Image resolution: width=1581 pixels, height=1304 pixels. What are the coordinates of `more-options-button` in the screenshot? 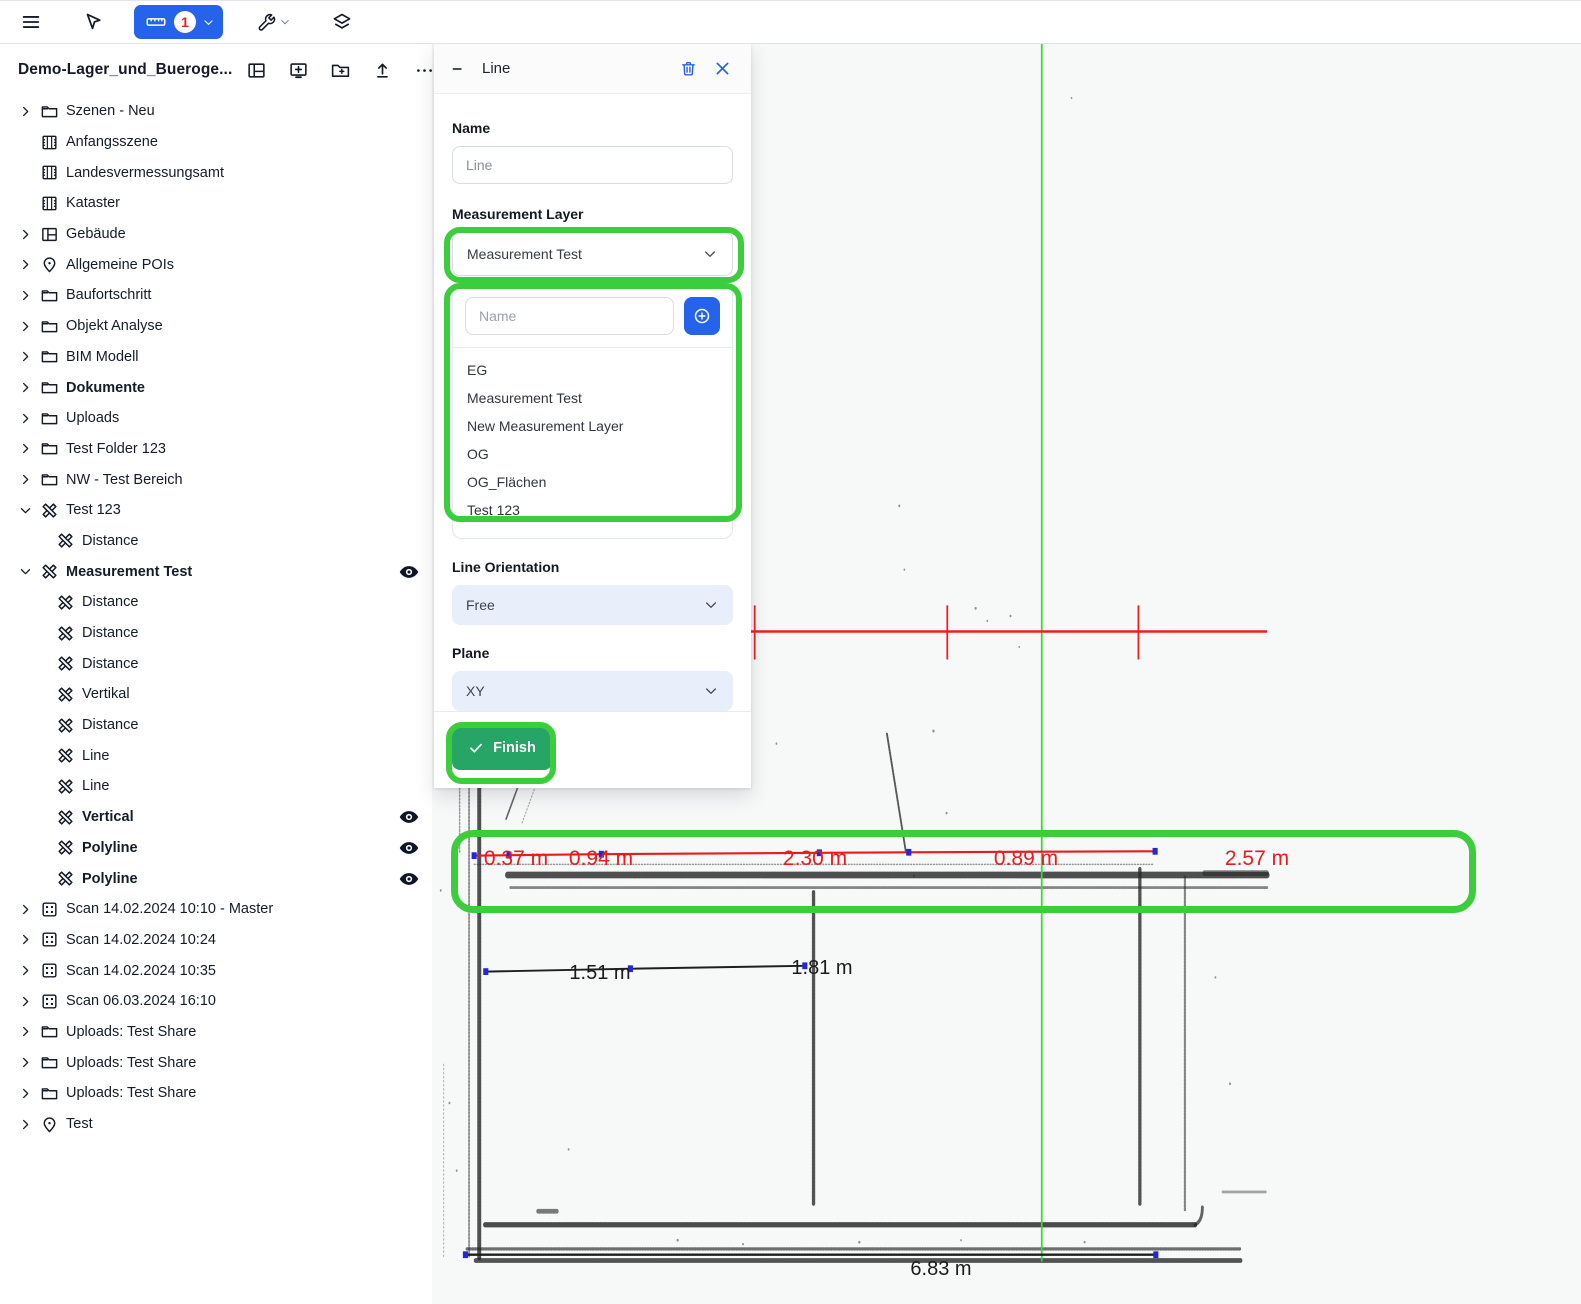 It's located at (424, 70).